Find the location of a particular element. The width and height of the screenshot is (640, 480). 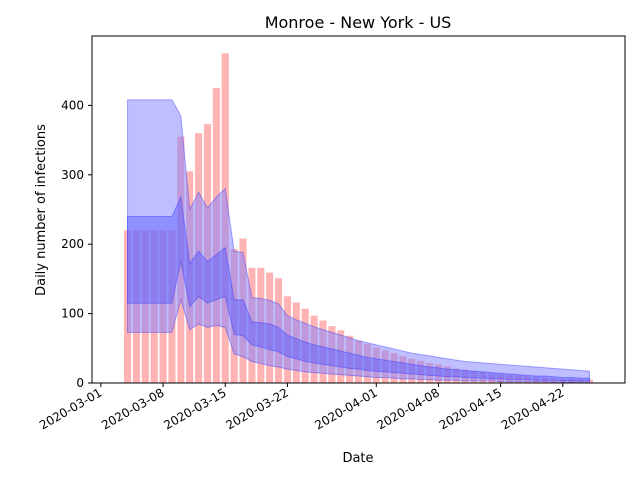

y-tick-label: 400 is located at coordinates (72, 105).